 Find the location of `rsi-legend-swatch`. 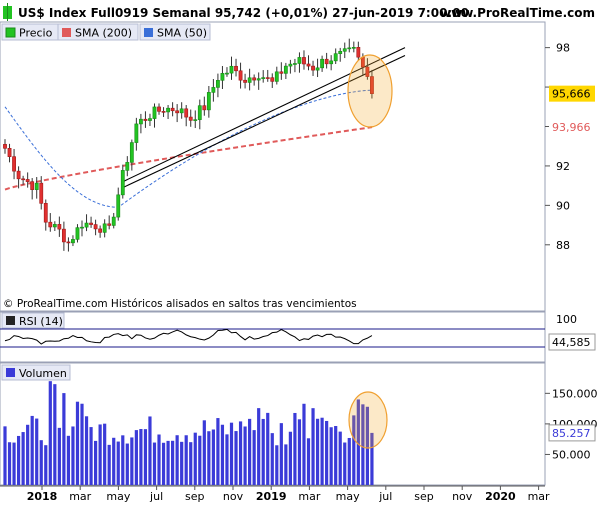

rsi-legend-swatch is located at coordinates (10, 320).